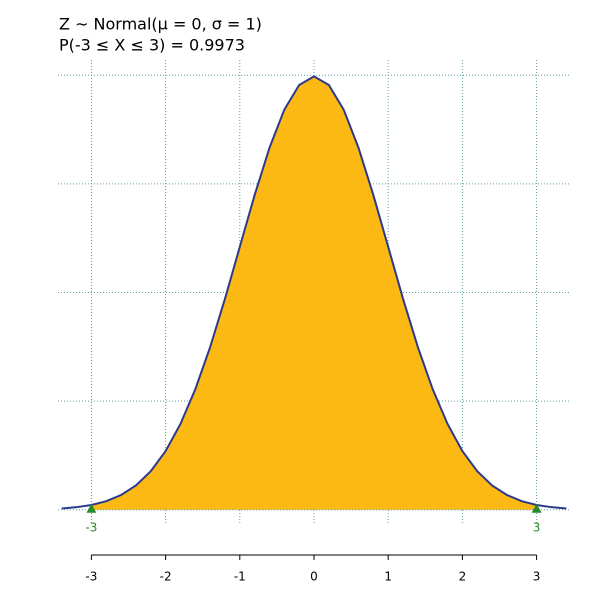  Describe the element at coordinates (152, 45) in the screenshot. I see `chart-subtitle: P(-3 ≤ X ≤ 3) = 0.9973` at that location.